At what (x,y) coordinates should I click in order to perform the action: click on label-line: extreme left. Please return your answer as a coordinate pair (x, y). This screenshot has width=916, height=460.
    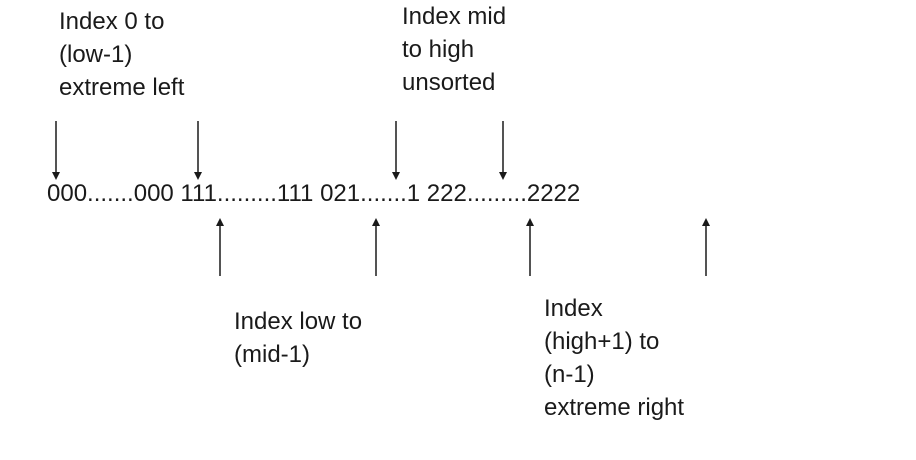
    Looking at the image, I should click on (122, 87).